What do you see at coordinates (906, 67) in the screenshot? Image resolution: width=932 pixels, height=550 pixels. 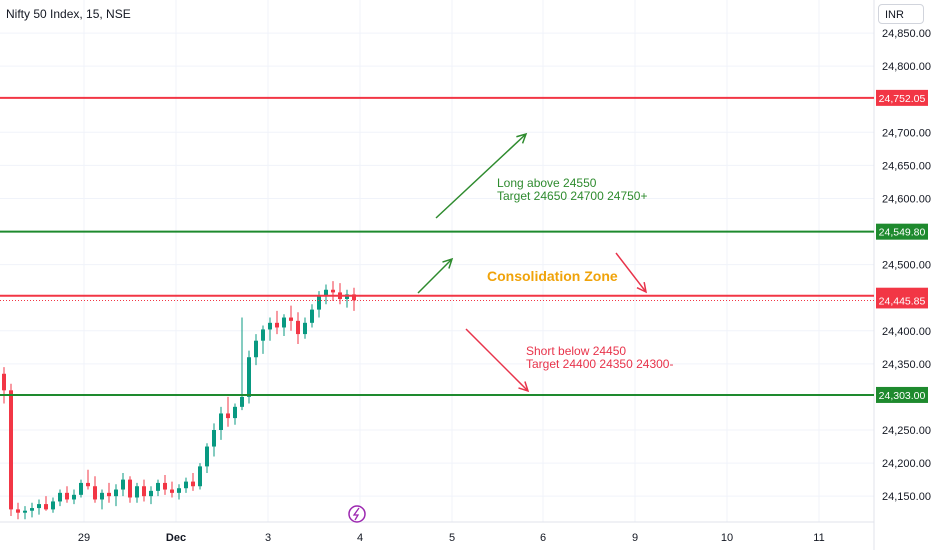 I see `price-tick-label: 24,800.00` at bounding box center [906, 67].